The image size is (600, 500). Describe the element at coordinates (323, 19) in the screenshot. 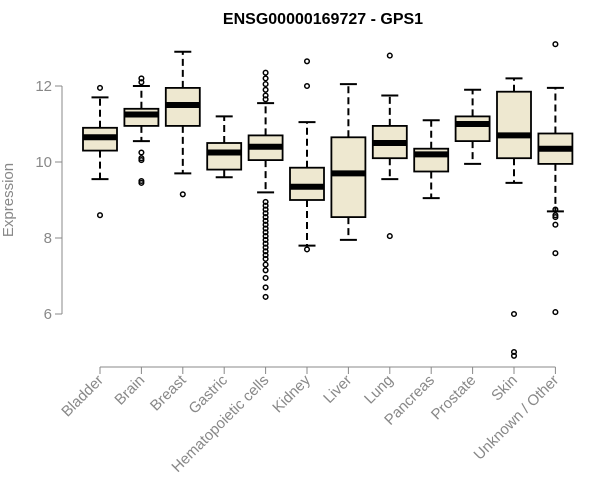

I see `chart-title: ENSG00000169727 - GPS1` at that location.